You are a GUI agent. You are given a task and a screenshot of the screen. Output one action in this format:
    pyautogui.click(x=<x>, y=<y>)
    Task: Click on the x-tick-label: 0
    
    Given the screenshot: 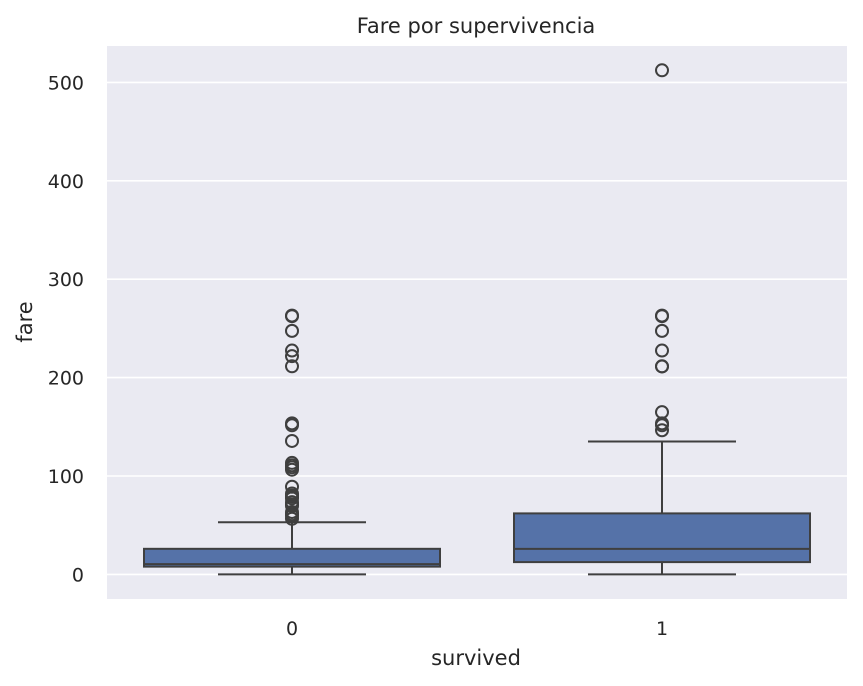 What is the action you would take?
    pyautogui.click(x=292, y=629)
    